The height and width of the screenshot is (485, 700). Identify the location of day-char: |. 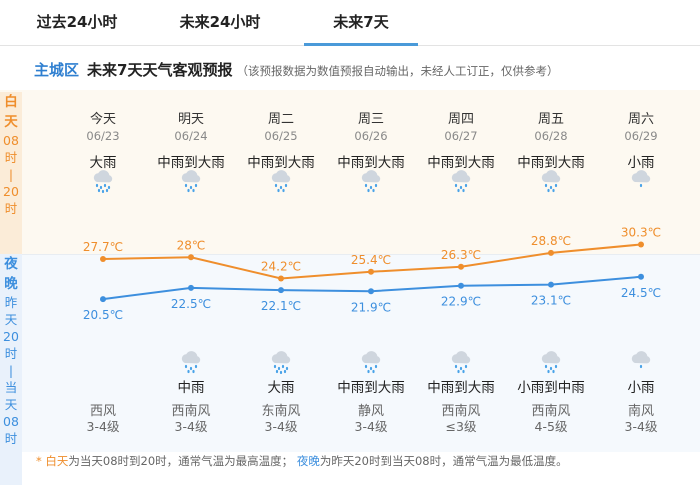
(11, 174).